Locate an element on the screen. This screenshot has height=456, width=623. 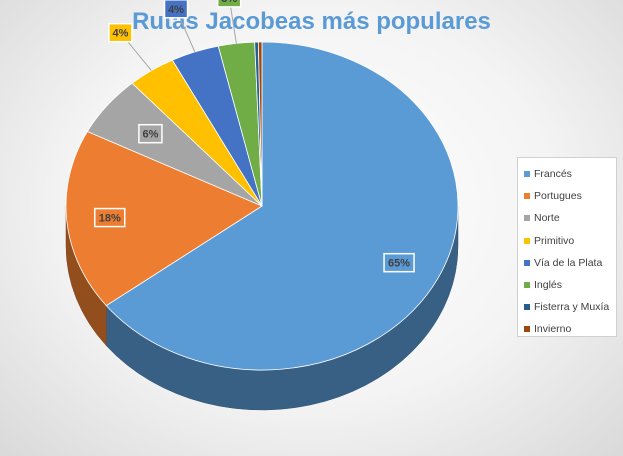
data-label-portugues: 18% is located at coordinates (110, 219).